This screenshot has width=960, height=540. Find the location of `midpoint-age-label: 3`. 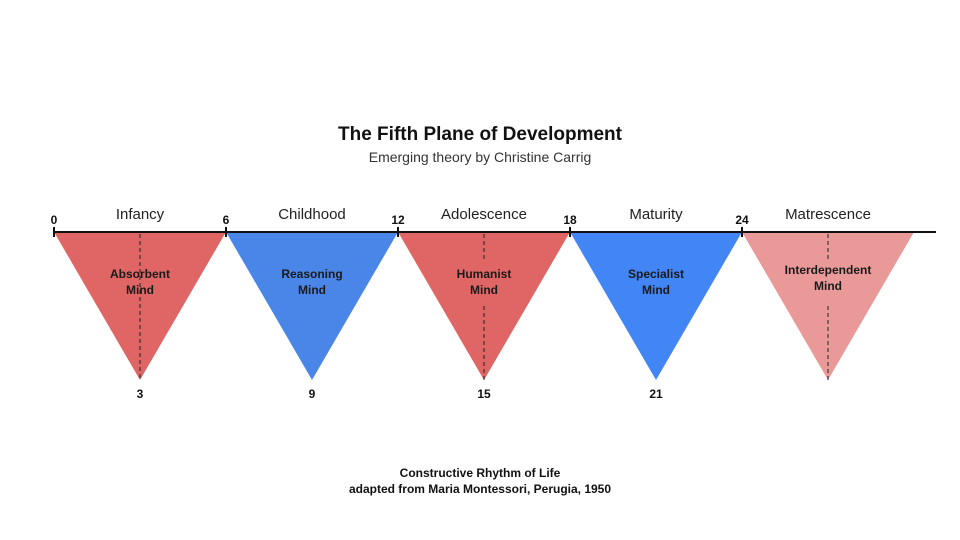

midpoint-age-label: 3 is located at coordinates (140, 394).